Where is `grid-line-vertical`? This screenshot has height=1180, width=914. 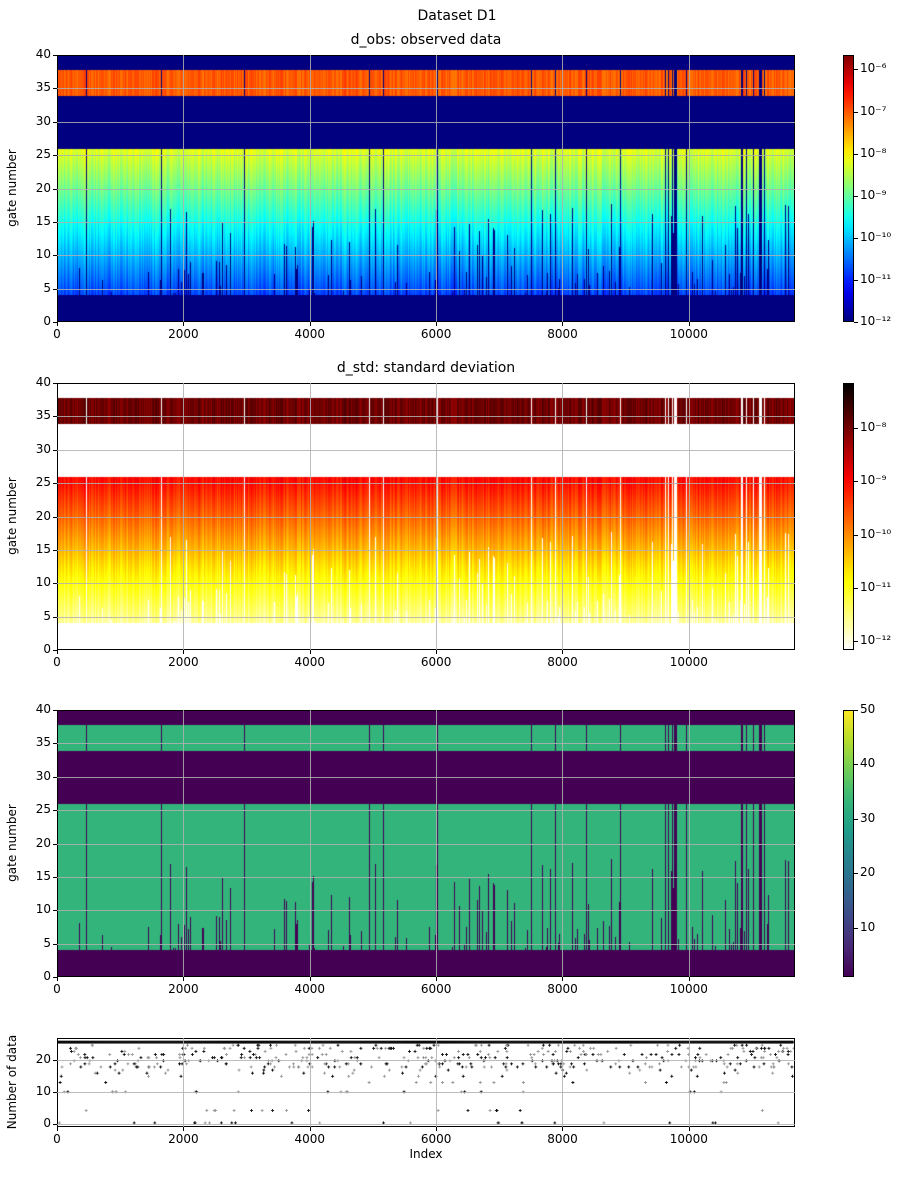
grid-line-vertical is located at coordinates (310, 1082).